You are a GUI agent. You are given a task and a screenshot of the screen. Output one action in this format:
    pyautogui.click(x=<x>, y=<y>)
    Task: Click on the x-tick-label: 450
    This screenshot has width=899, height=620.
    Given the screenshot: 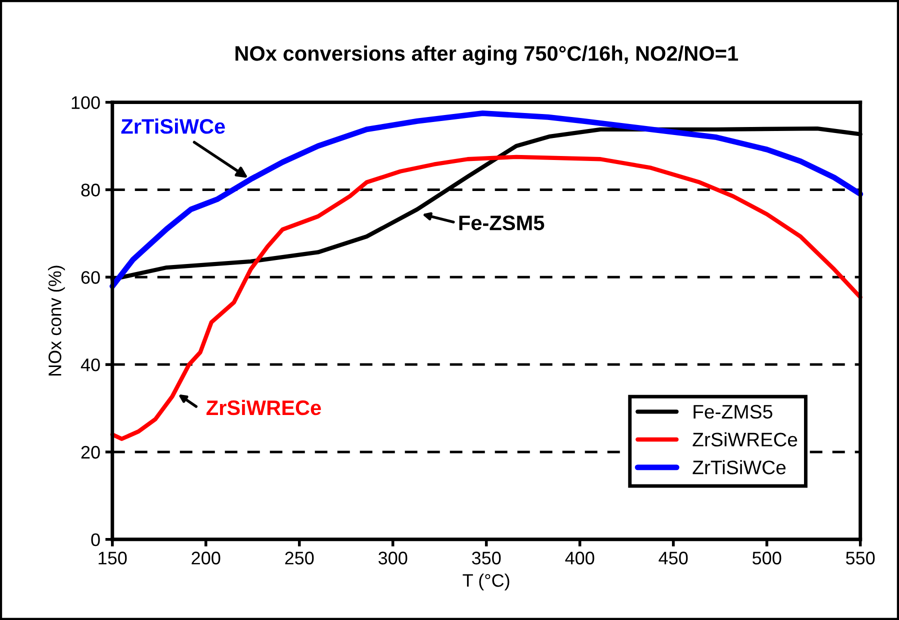 What is the action you would take?
    pyautogui.click(x=673, y=558)
    